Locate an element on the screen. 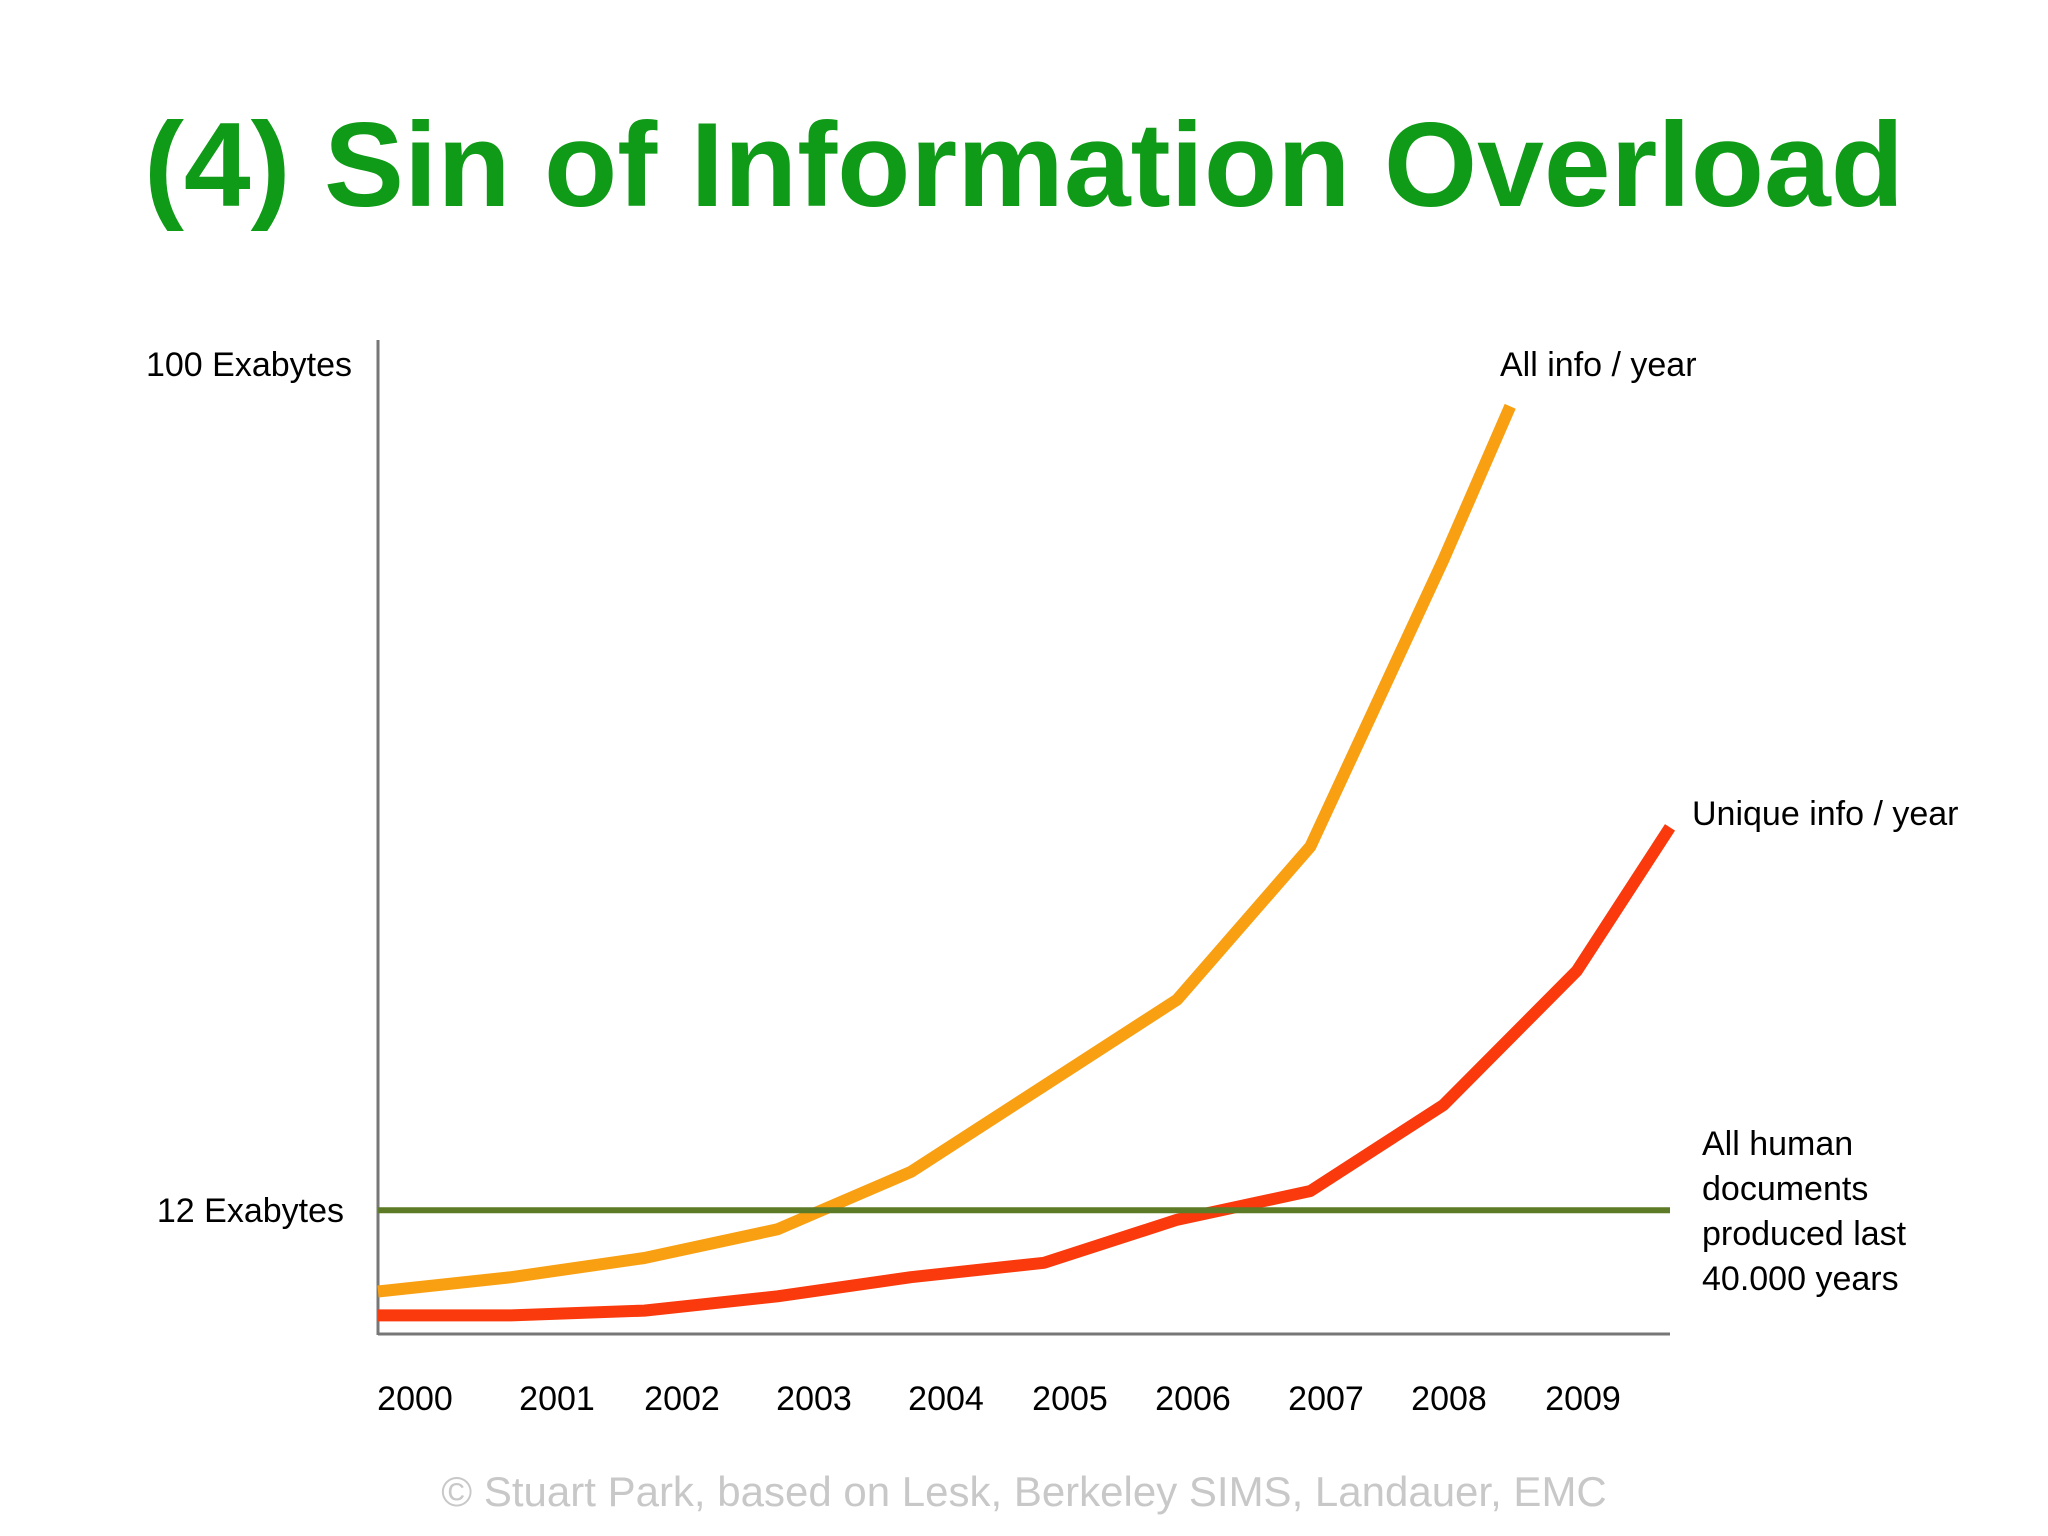 This screenshot has height=1536, width=2048. x-tick-label: 2002 is located at coordinates (682, 1399).